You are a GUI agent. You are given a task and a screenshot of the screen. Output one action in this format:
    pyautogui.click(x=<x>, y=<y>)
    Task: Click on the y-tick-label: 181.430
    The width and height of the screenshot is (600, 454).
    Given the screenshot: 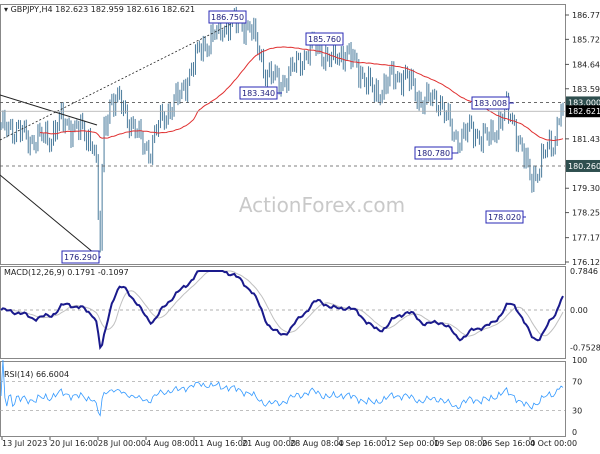 What is the action you would take?
    pyautogui.click(x=586, y=139)
    